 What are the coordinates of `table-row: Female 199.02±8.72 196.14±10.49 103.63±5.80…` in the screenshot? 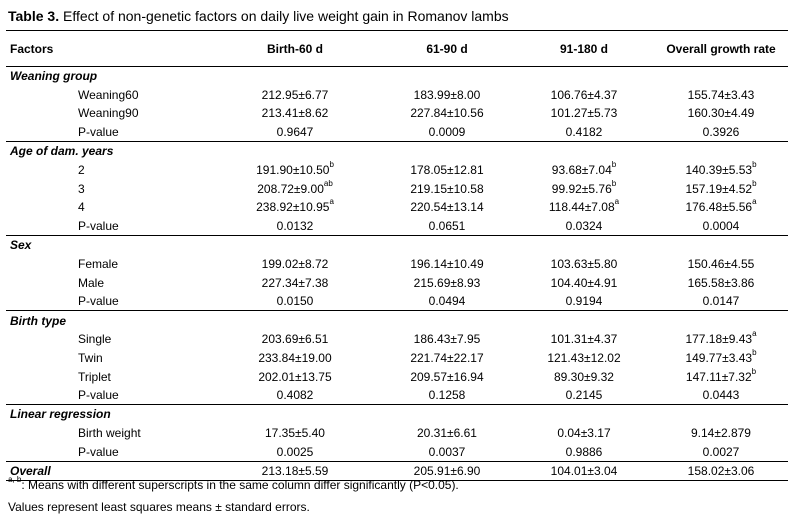 It's located at (397, 263).